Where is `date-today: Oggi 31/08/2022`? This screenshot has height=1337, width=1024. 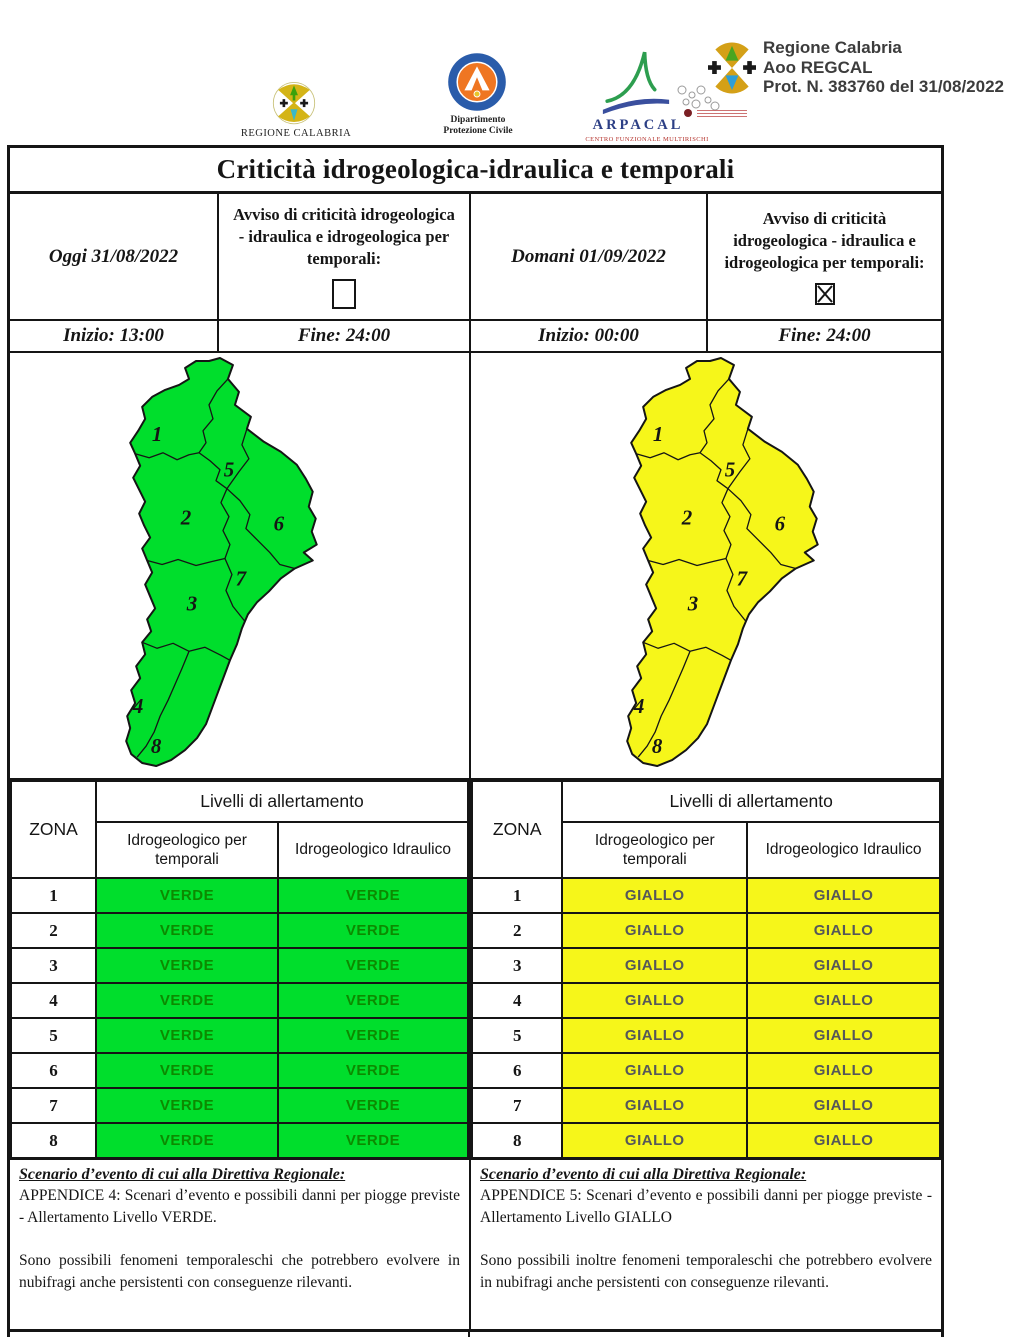 date-today: Oggi 31/08/2022 is located at coordinates (114, 256).